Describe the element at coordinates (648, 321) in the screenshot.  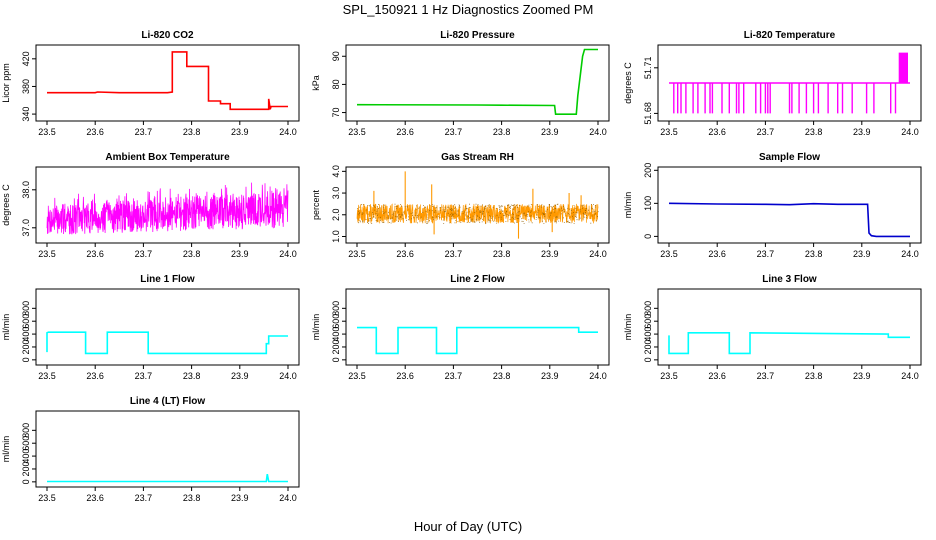
I see `line3-flow-y-tick-label: 600` at that location.